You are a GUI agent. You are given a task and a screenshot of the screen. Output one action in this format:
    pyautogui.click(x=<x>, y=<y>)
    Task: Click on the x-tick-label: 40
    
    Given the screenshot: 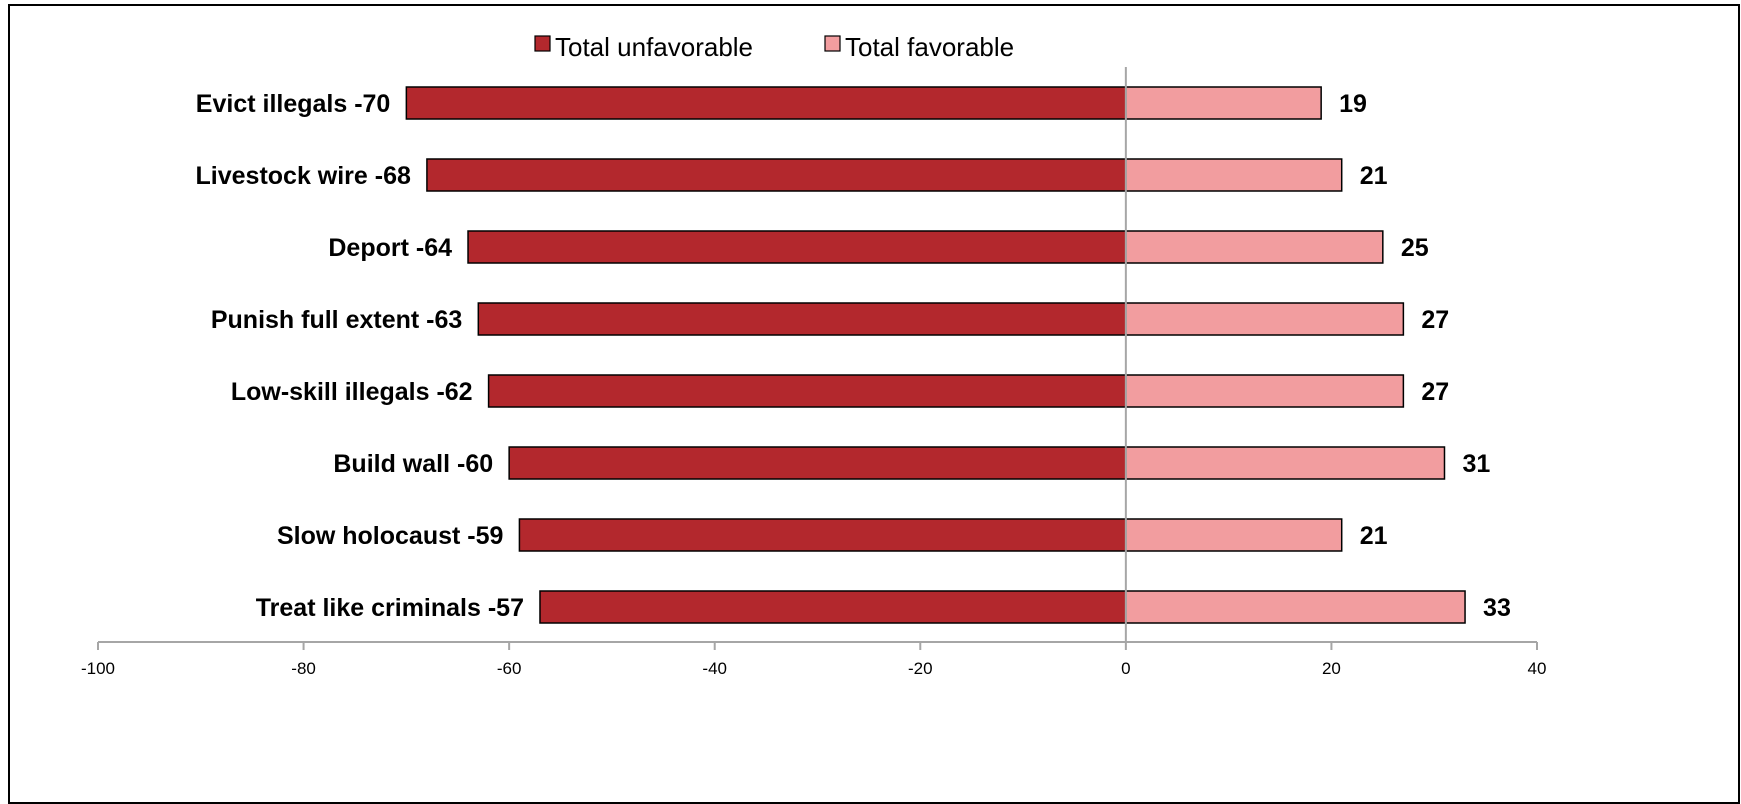 What is the action you would take?
    pyautogui.click(x=1537, y=668)
    